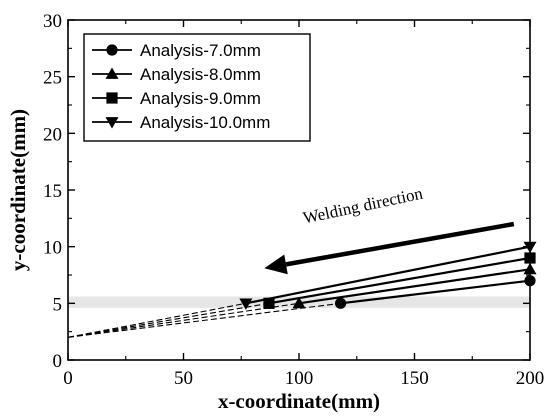 The width and height of the screenshot is (550, 416). Describe the element at coordinates (299, 401) in the screenshot. I see `x-axis-title: x-coordinate(mm)` at that location.